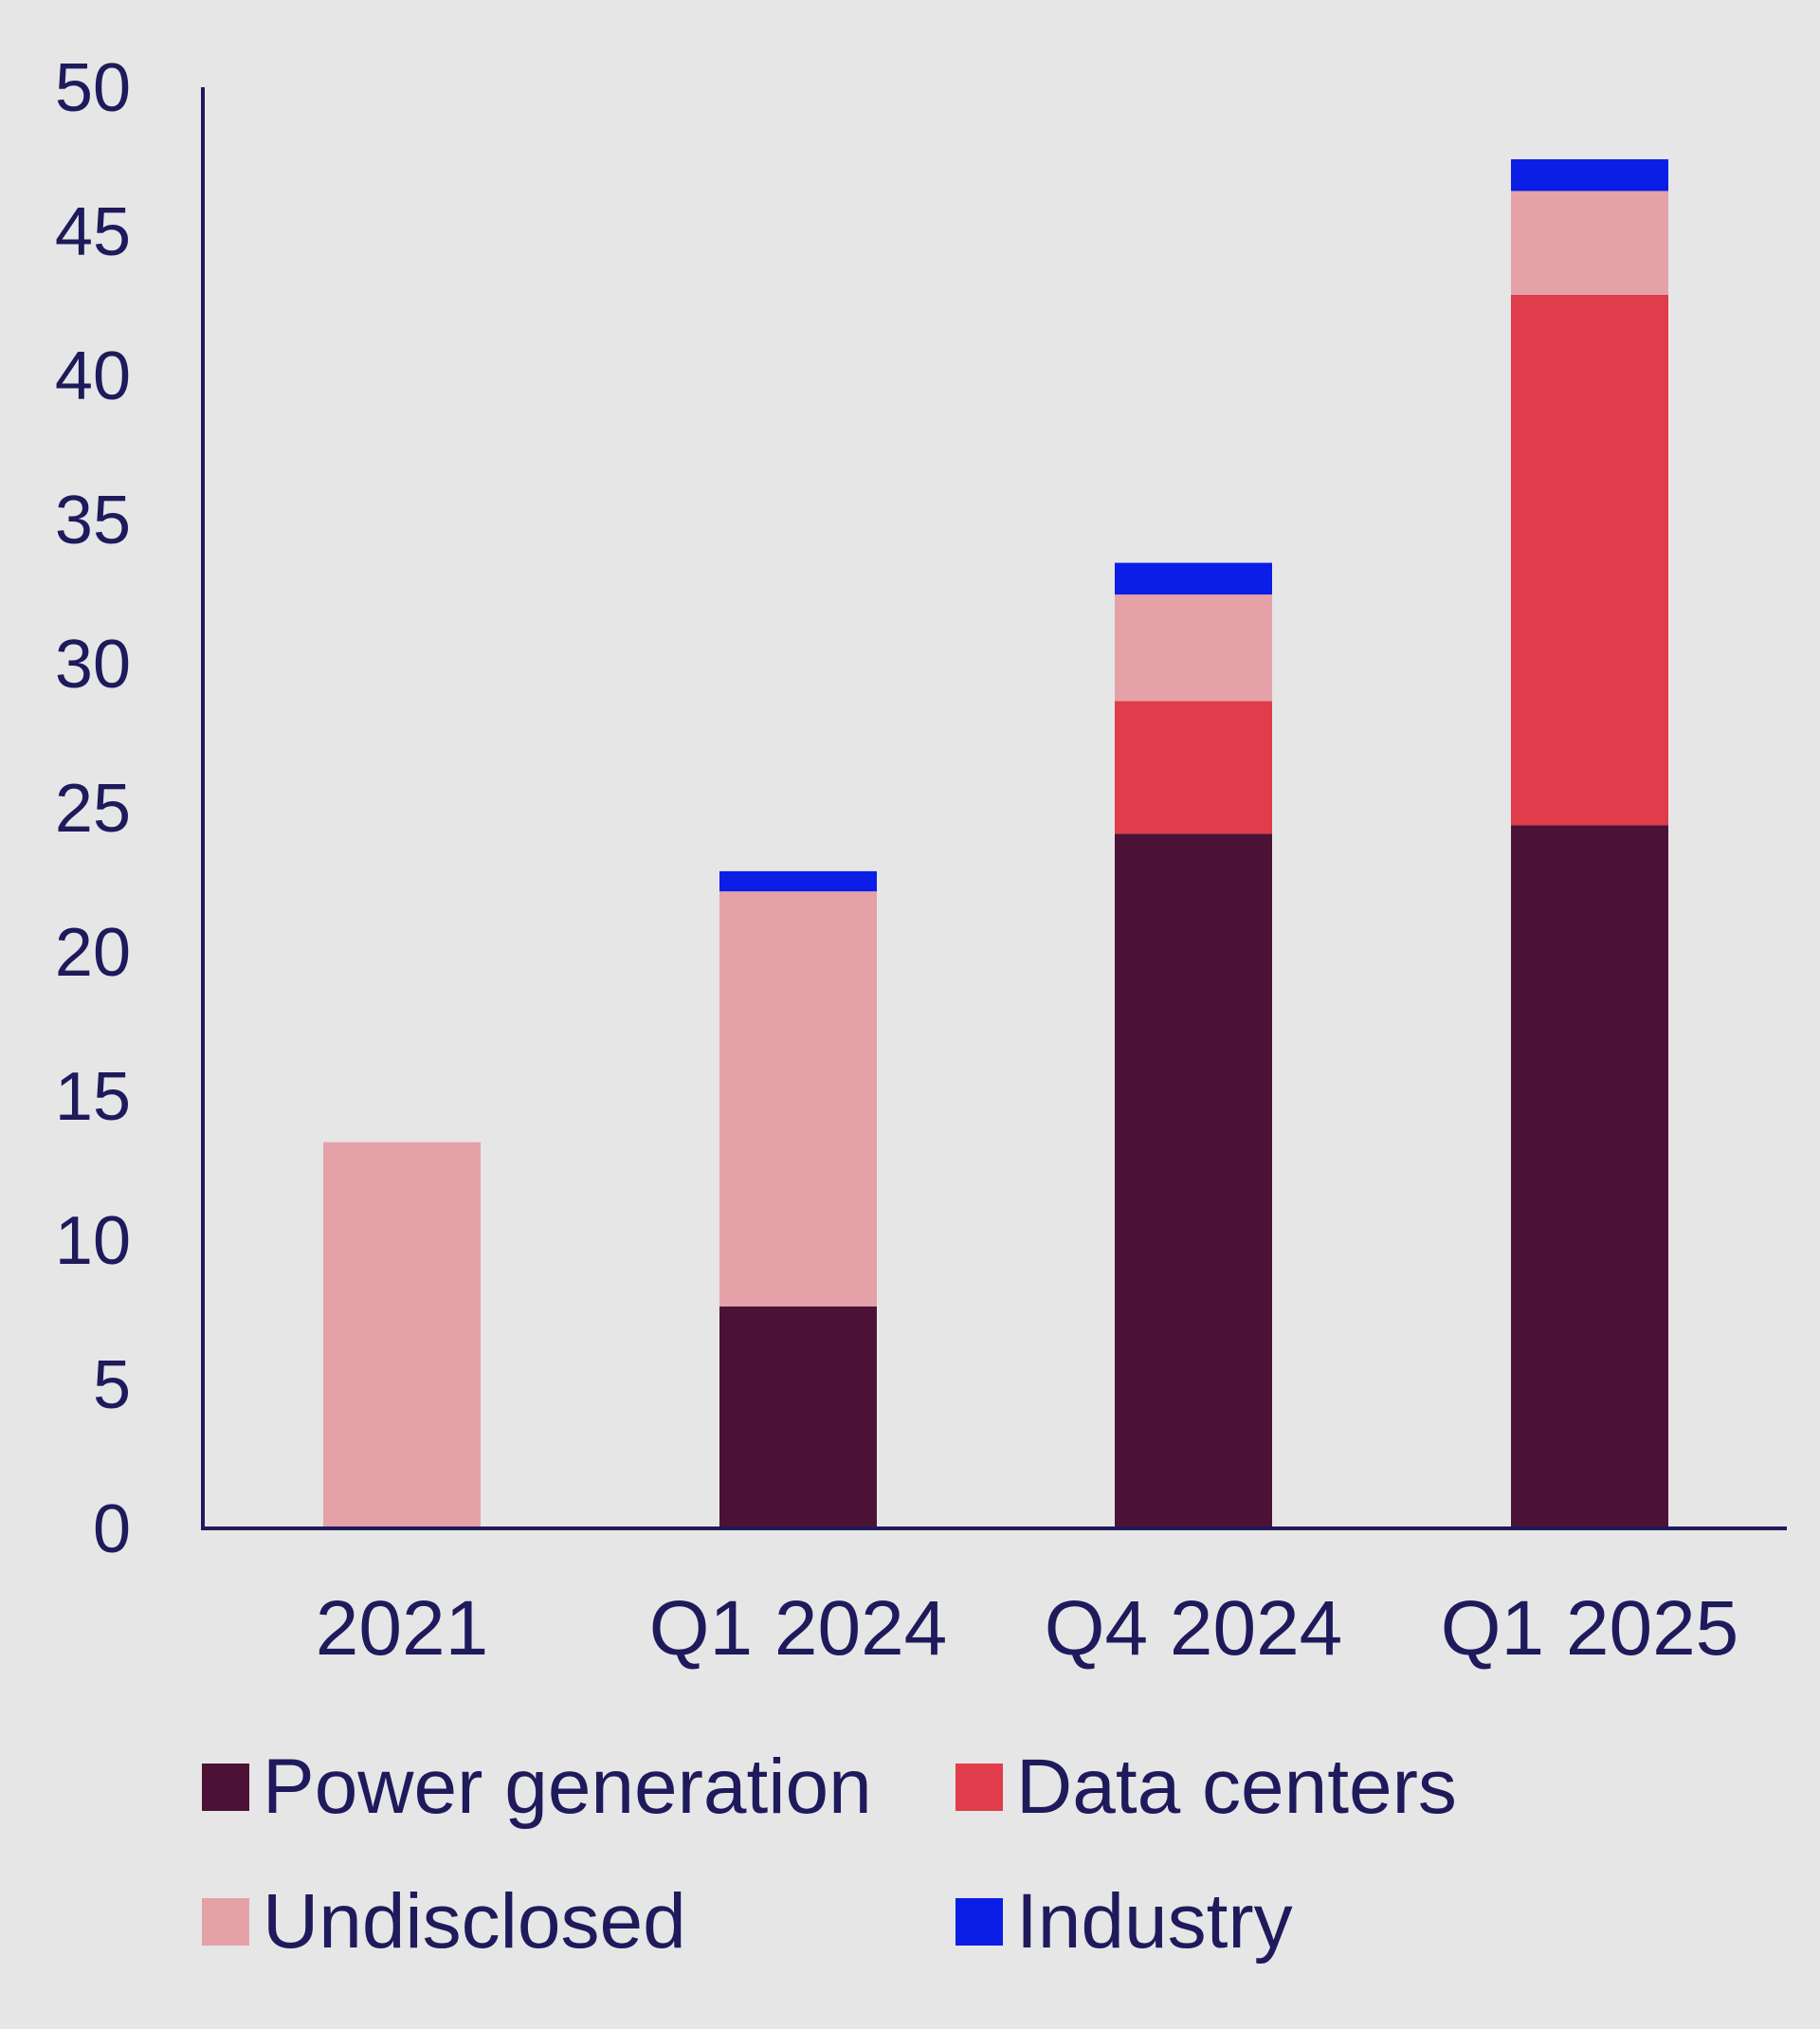 This screenshot has height=2029, width=1820. I want to click on bar-segment-undisclosed-q1-2024, so click(798, 1099).